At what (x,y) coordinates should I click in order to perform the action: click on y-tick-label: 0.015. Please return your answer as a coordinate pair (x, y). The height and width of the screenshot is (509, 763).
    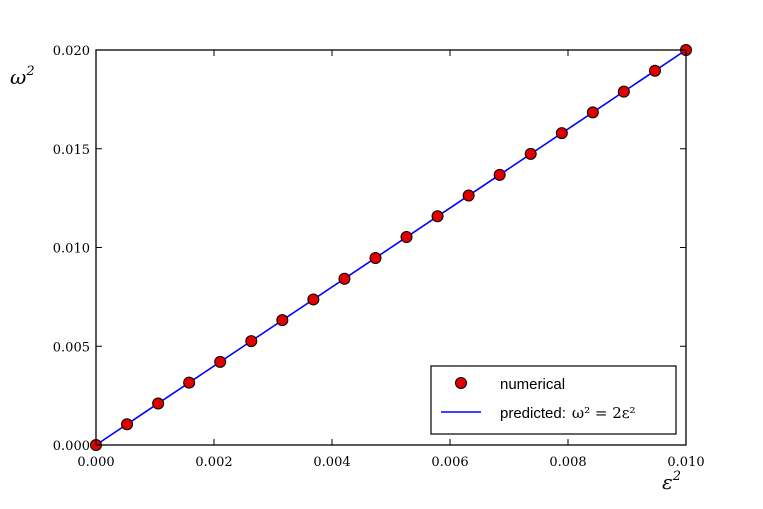
    Looking at the image, I should click on (71, 150).